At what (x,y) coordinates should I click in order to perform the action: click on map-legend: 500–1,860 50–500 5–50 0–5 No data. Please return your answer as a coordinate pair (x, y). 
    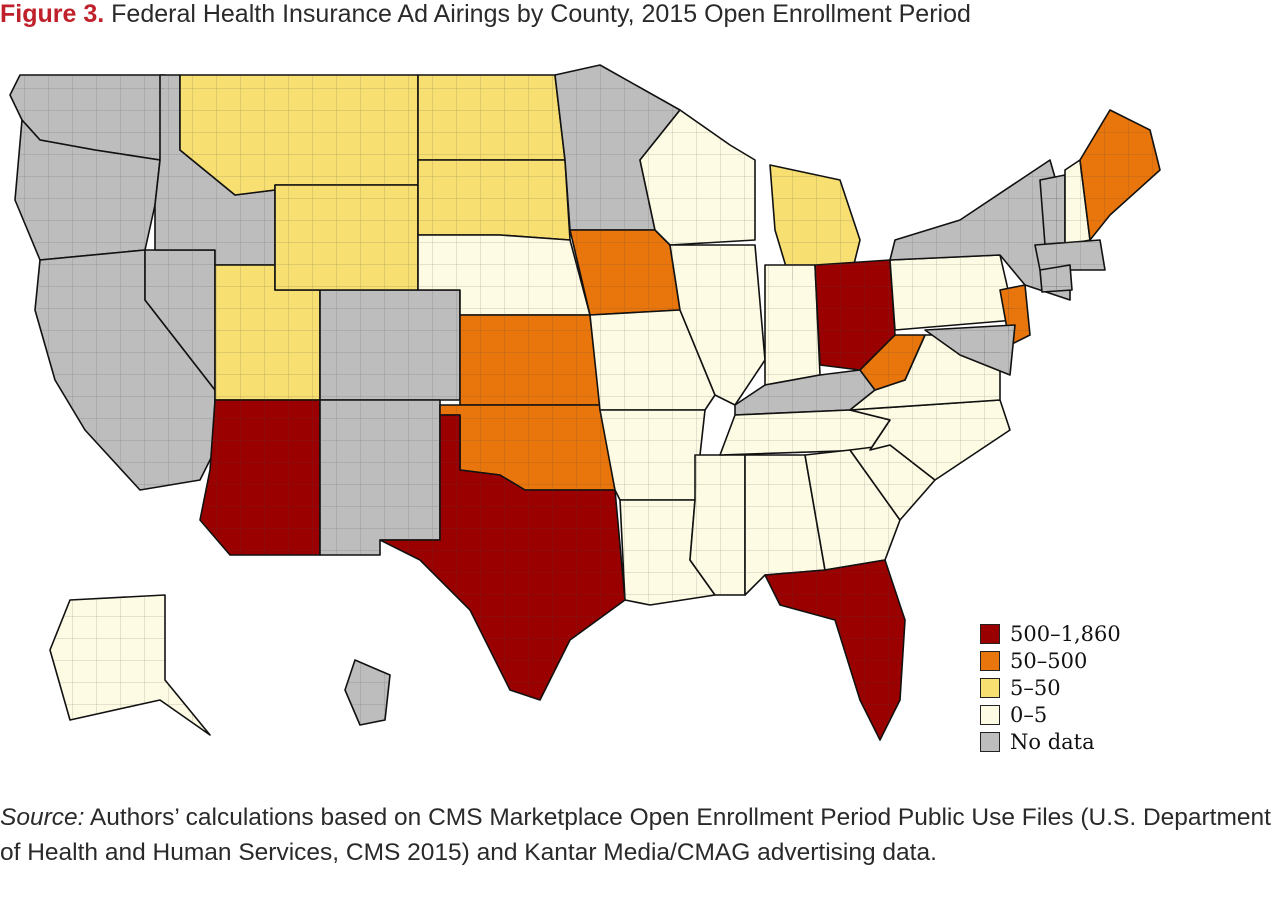
    Looking at the image, I should click on (1050, 687).